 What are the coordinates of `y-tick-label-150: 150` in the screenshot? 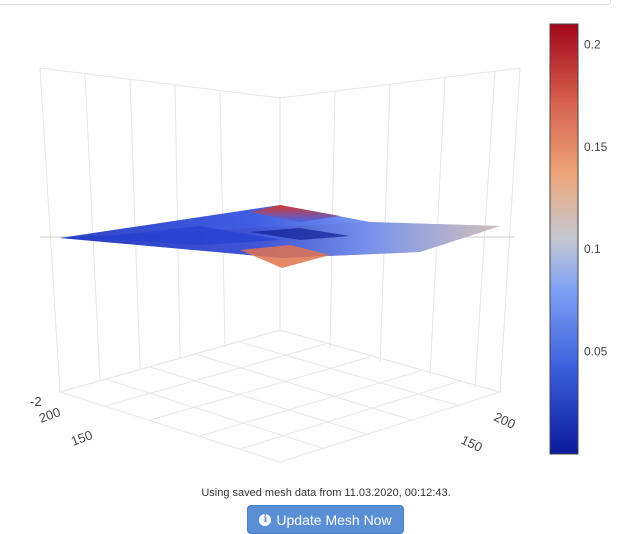 It's located at (472, 443).